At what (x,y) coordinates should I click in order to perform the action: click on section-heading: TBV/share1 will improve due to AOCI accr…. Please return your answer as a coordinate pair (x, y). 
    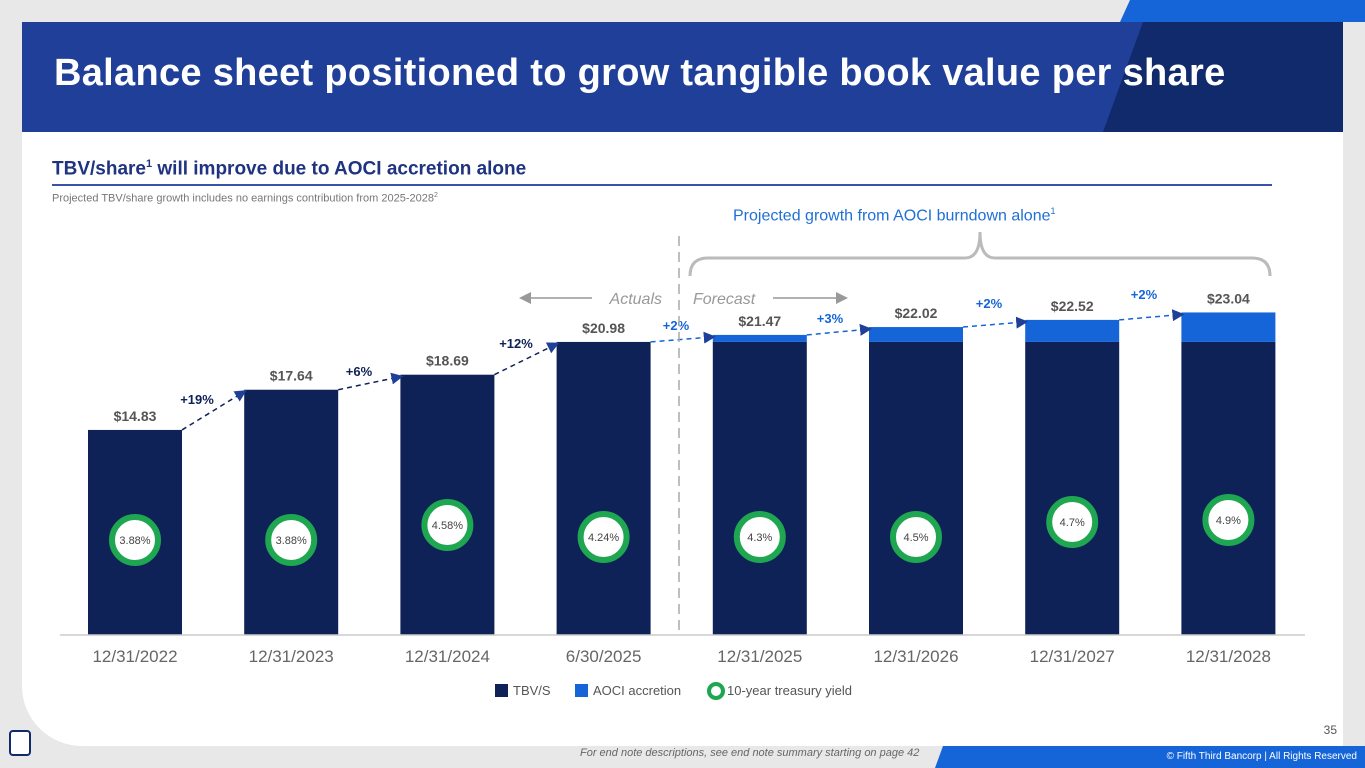
    Looking at the image, I should click on (289, 169).